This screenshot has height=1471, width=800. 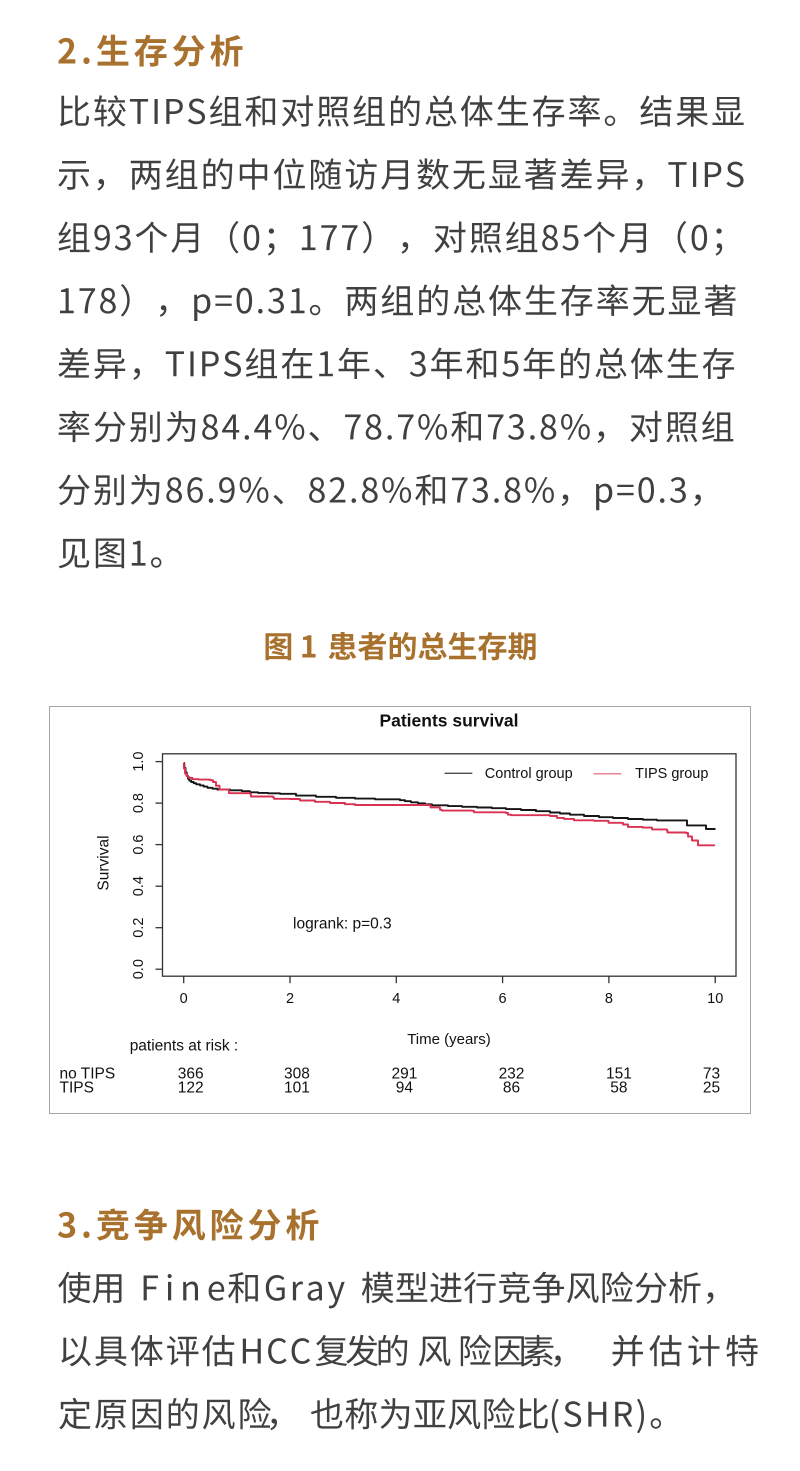 What do you see at coordinates (139, 762) in the screenshot?
I see `svg-text: 1.0` at bounding box center [139, 762].